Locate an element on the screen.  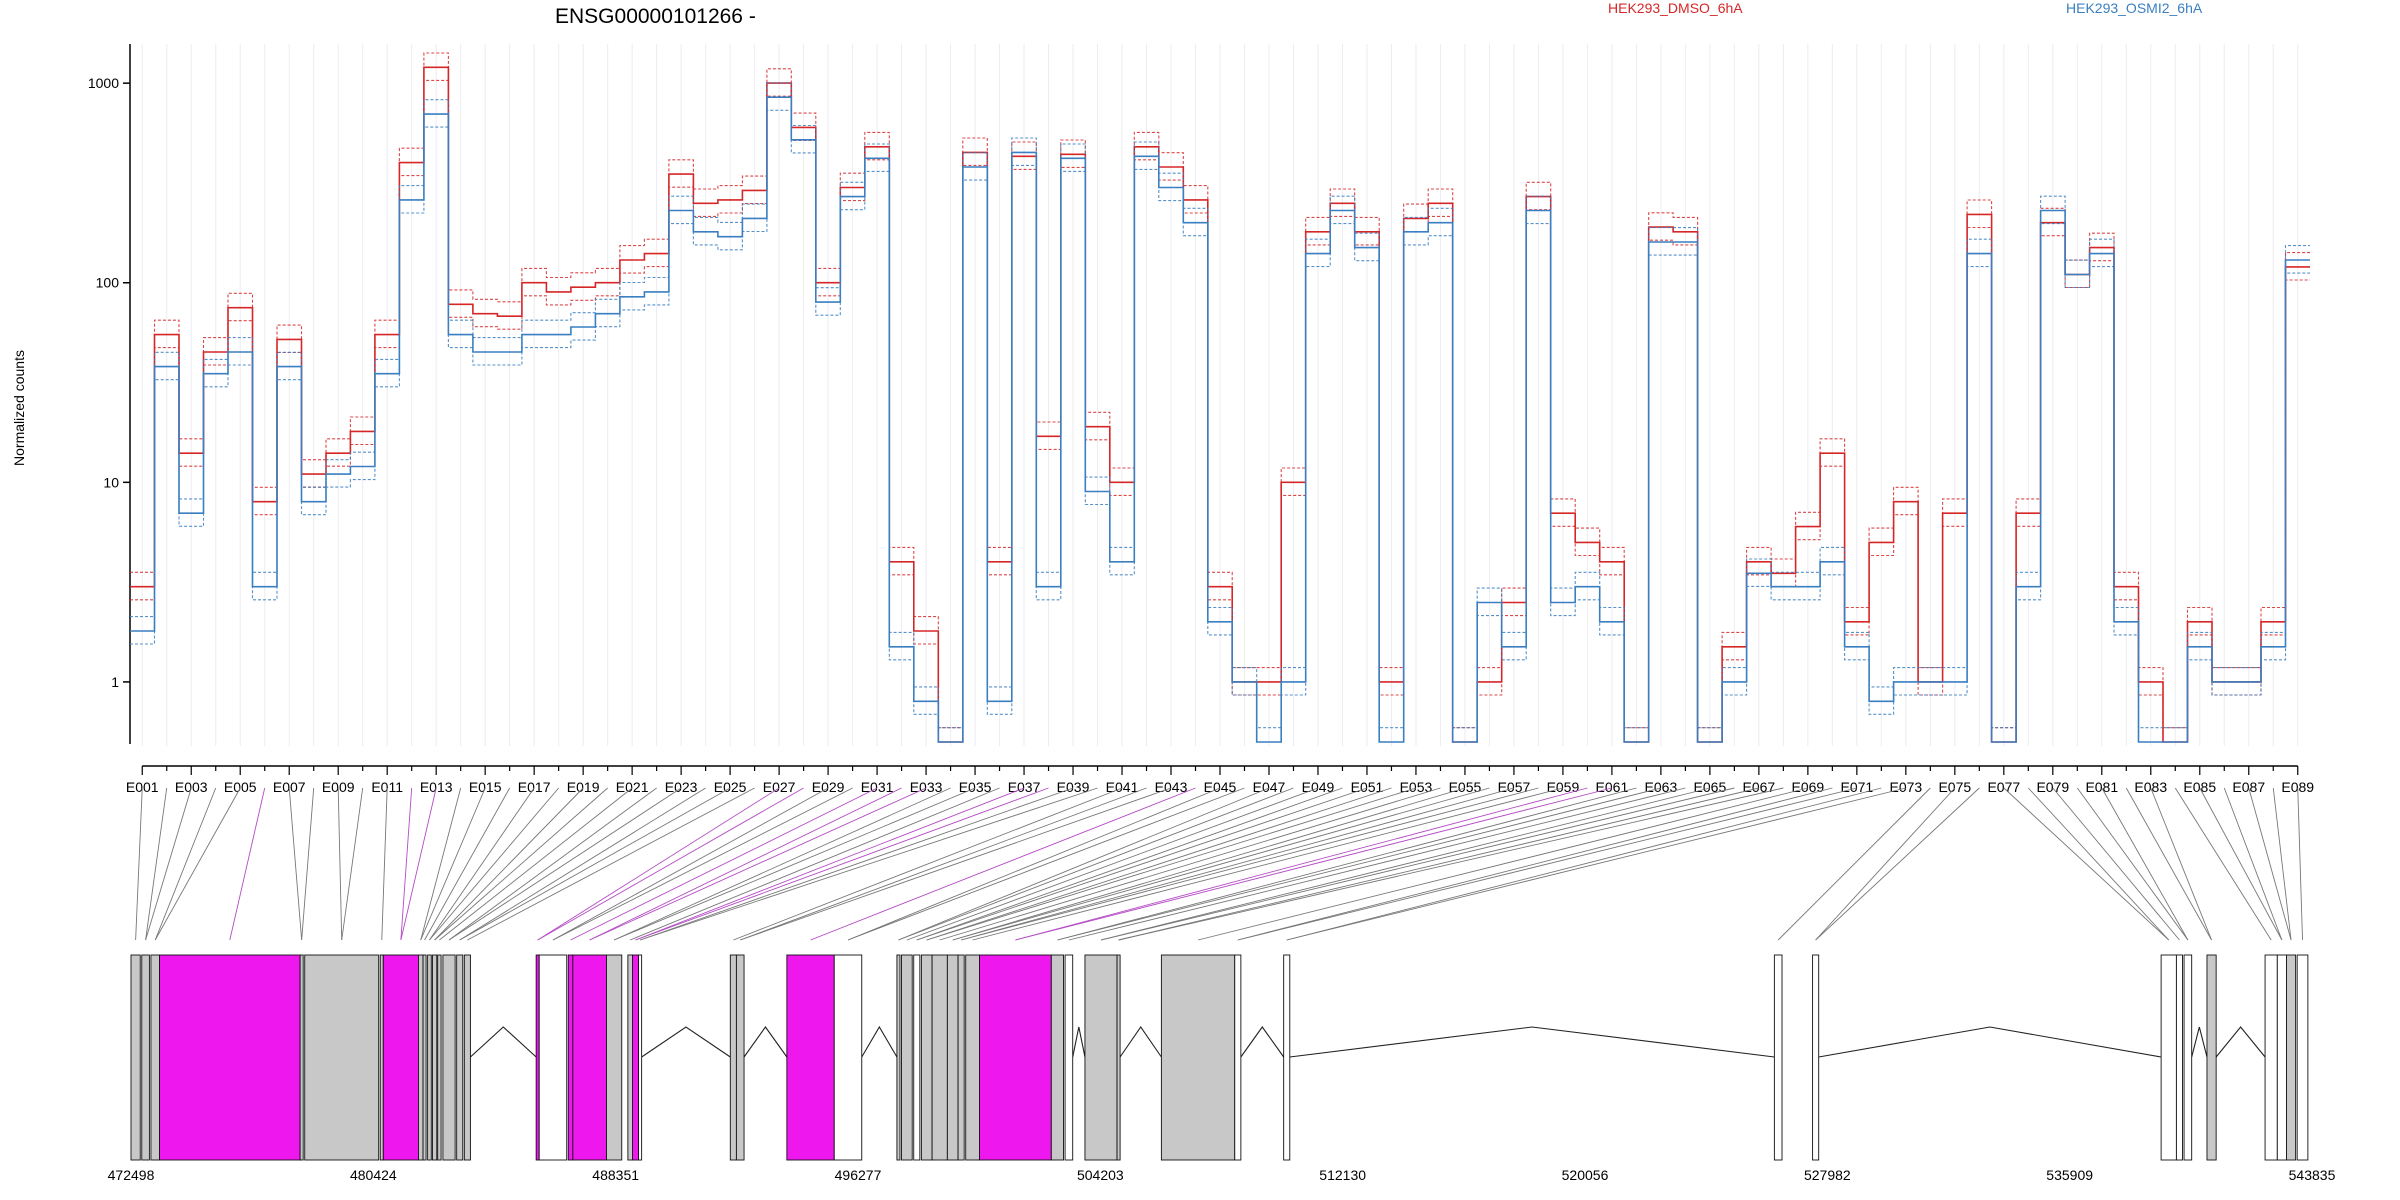
exon-tick-label: E085 is located at coordinates (2199, 787).